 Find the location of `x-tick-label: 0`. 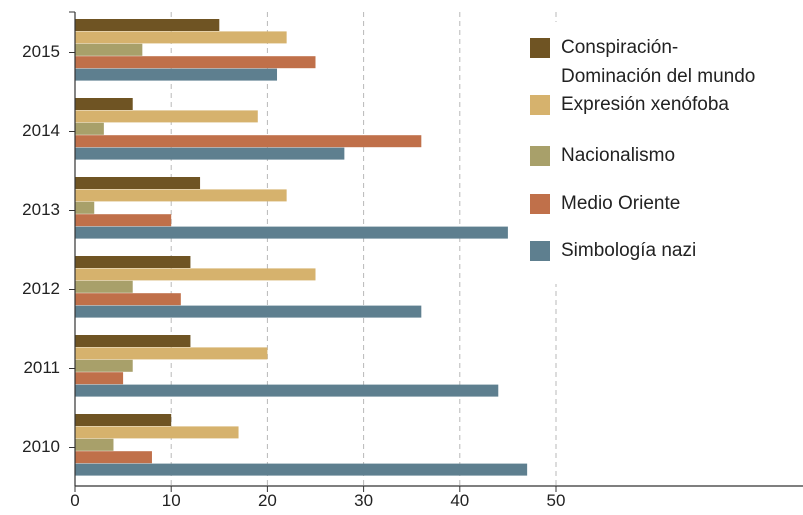

x-tick-label: 0 is located at coordinates (74, 500).